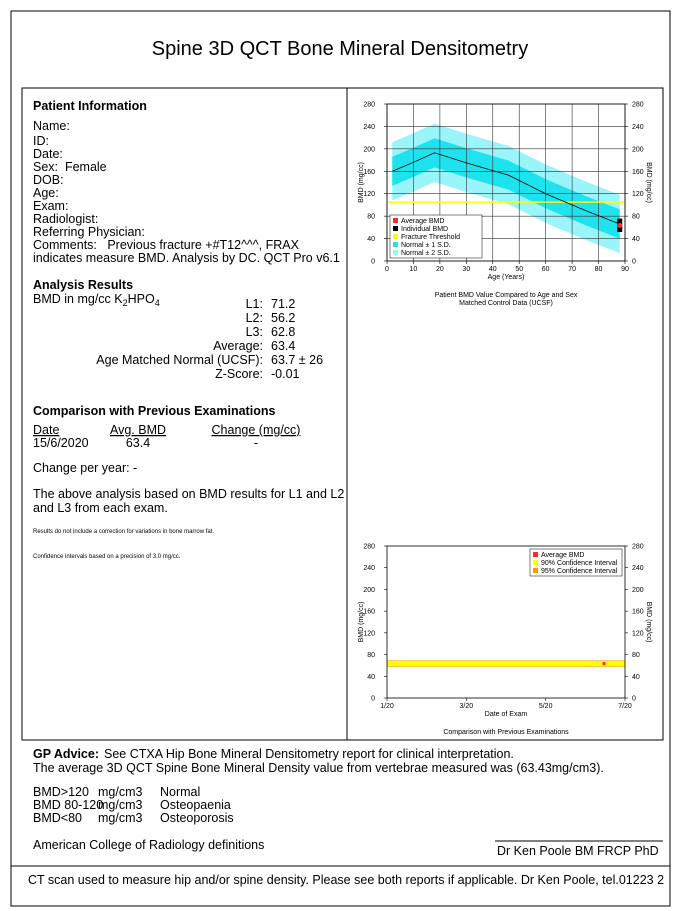 This screenshot has width=681, height=911. What do you see at coordinates (48, 180) in the screenshot?
I see `patient-field: DOB:` at bounding box center [48, 180].